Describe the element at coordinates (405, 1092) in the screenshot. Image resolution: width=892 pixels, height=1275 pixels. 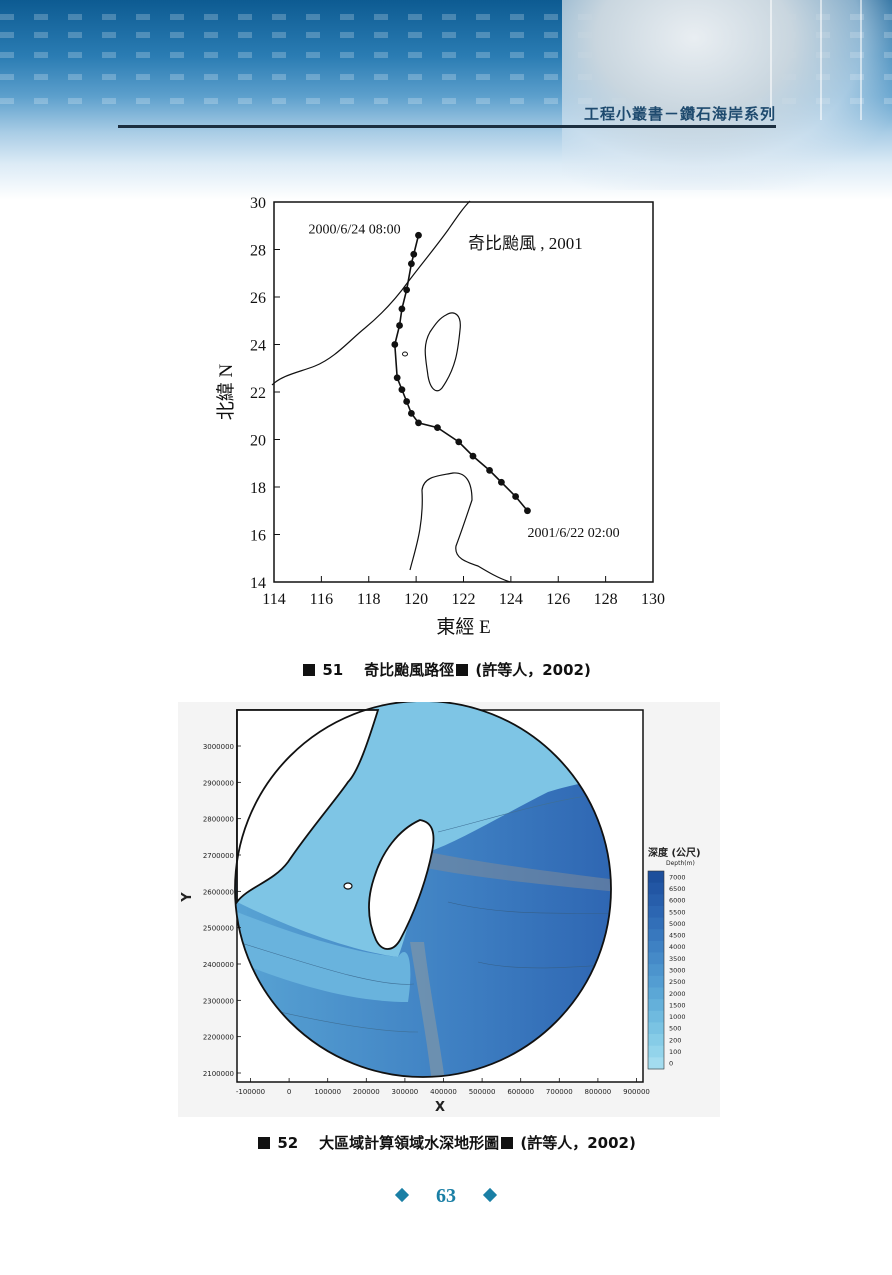
I see `x-tick-label: 300000` at that location.